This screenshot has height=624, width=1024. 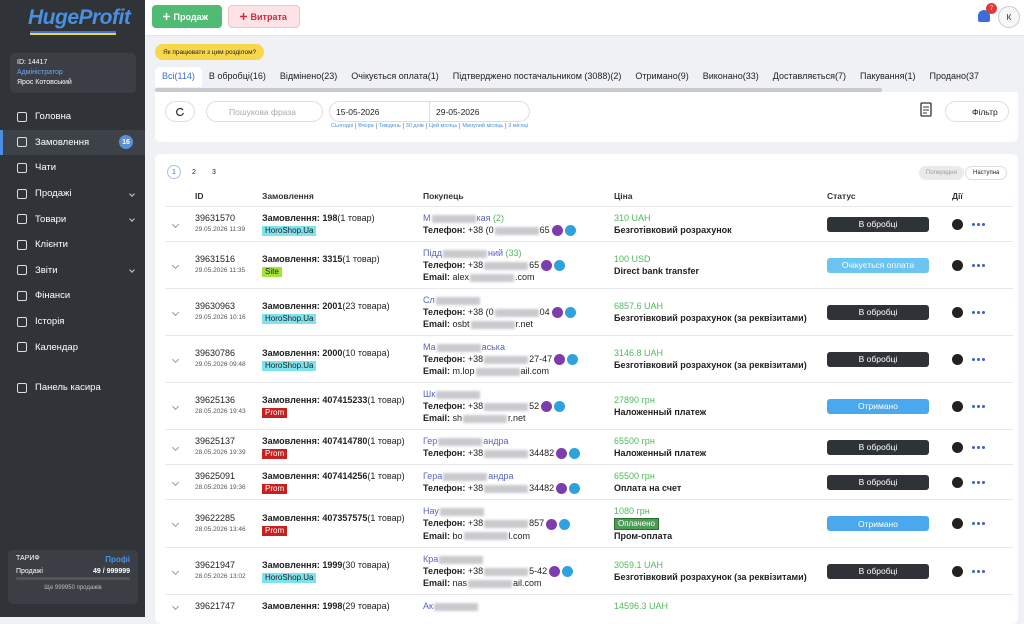 I want to click on quick-range: Минулий місяць, so click(x=483, y=126).